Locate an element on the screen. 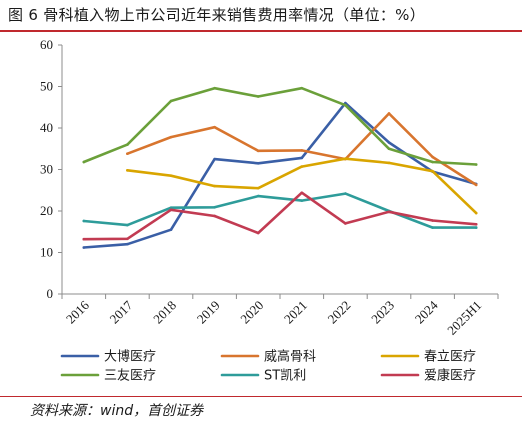  y-tick-label: 50 is located at coordinates (46, 86).